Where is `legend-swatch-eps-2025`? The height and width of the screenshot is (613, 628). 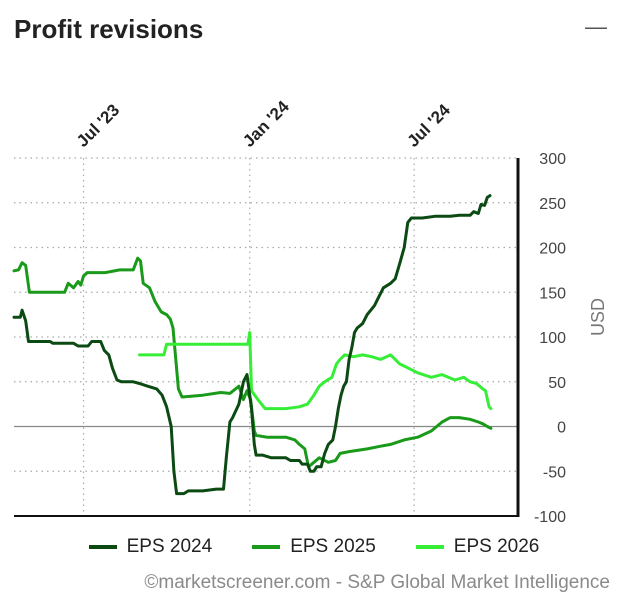
legend-swatch-eps-2025 is located at coordinates (266, 547).